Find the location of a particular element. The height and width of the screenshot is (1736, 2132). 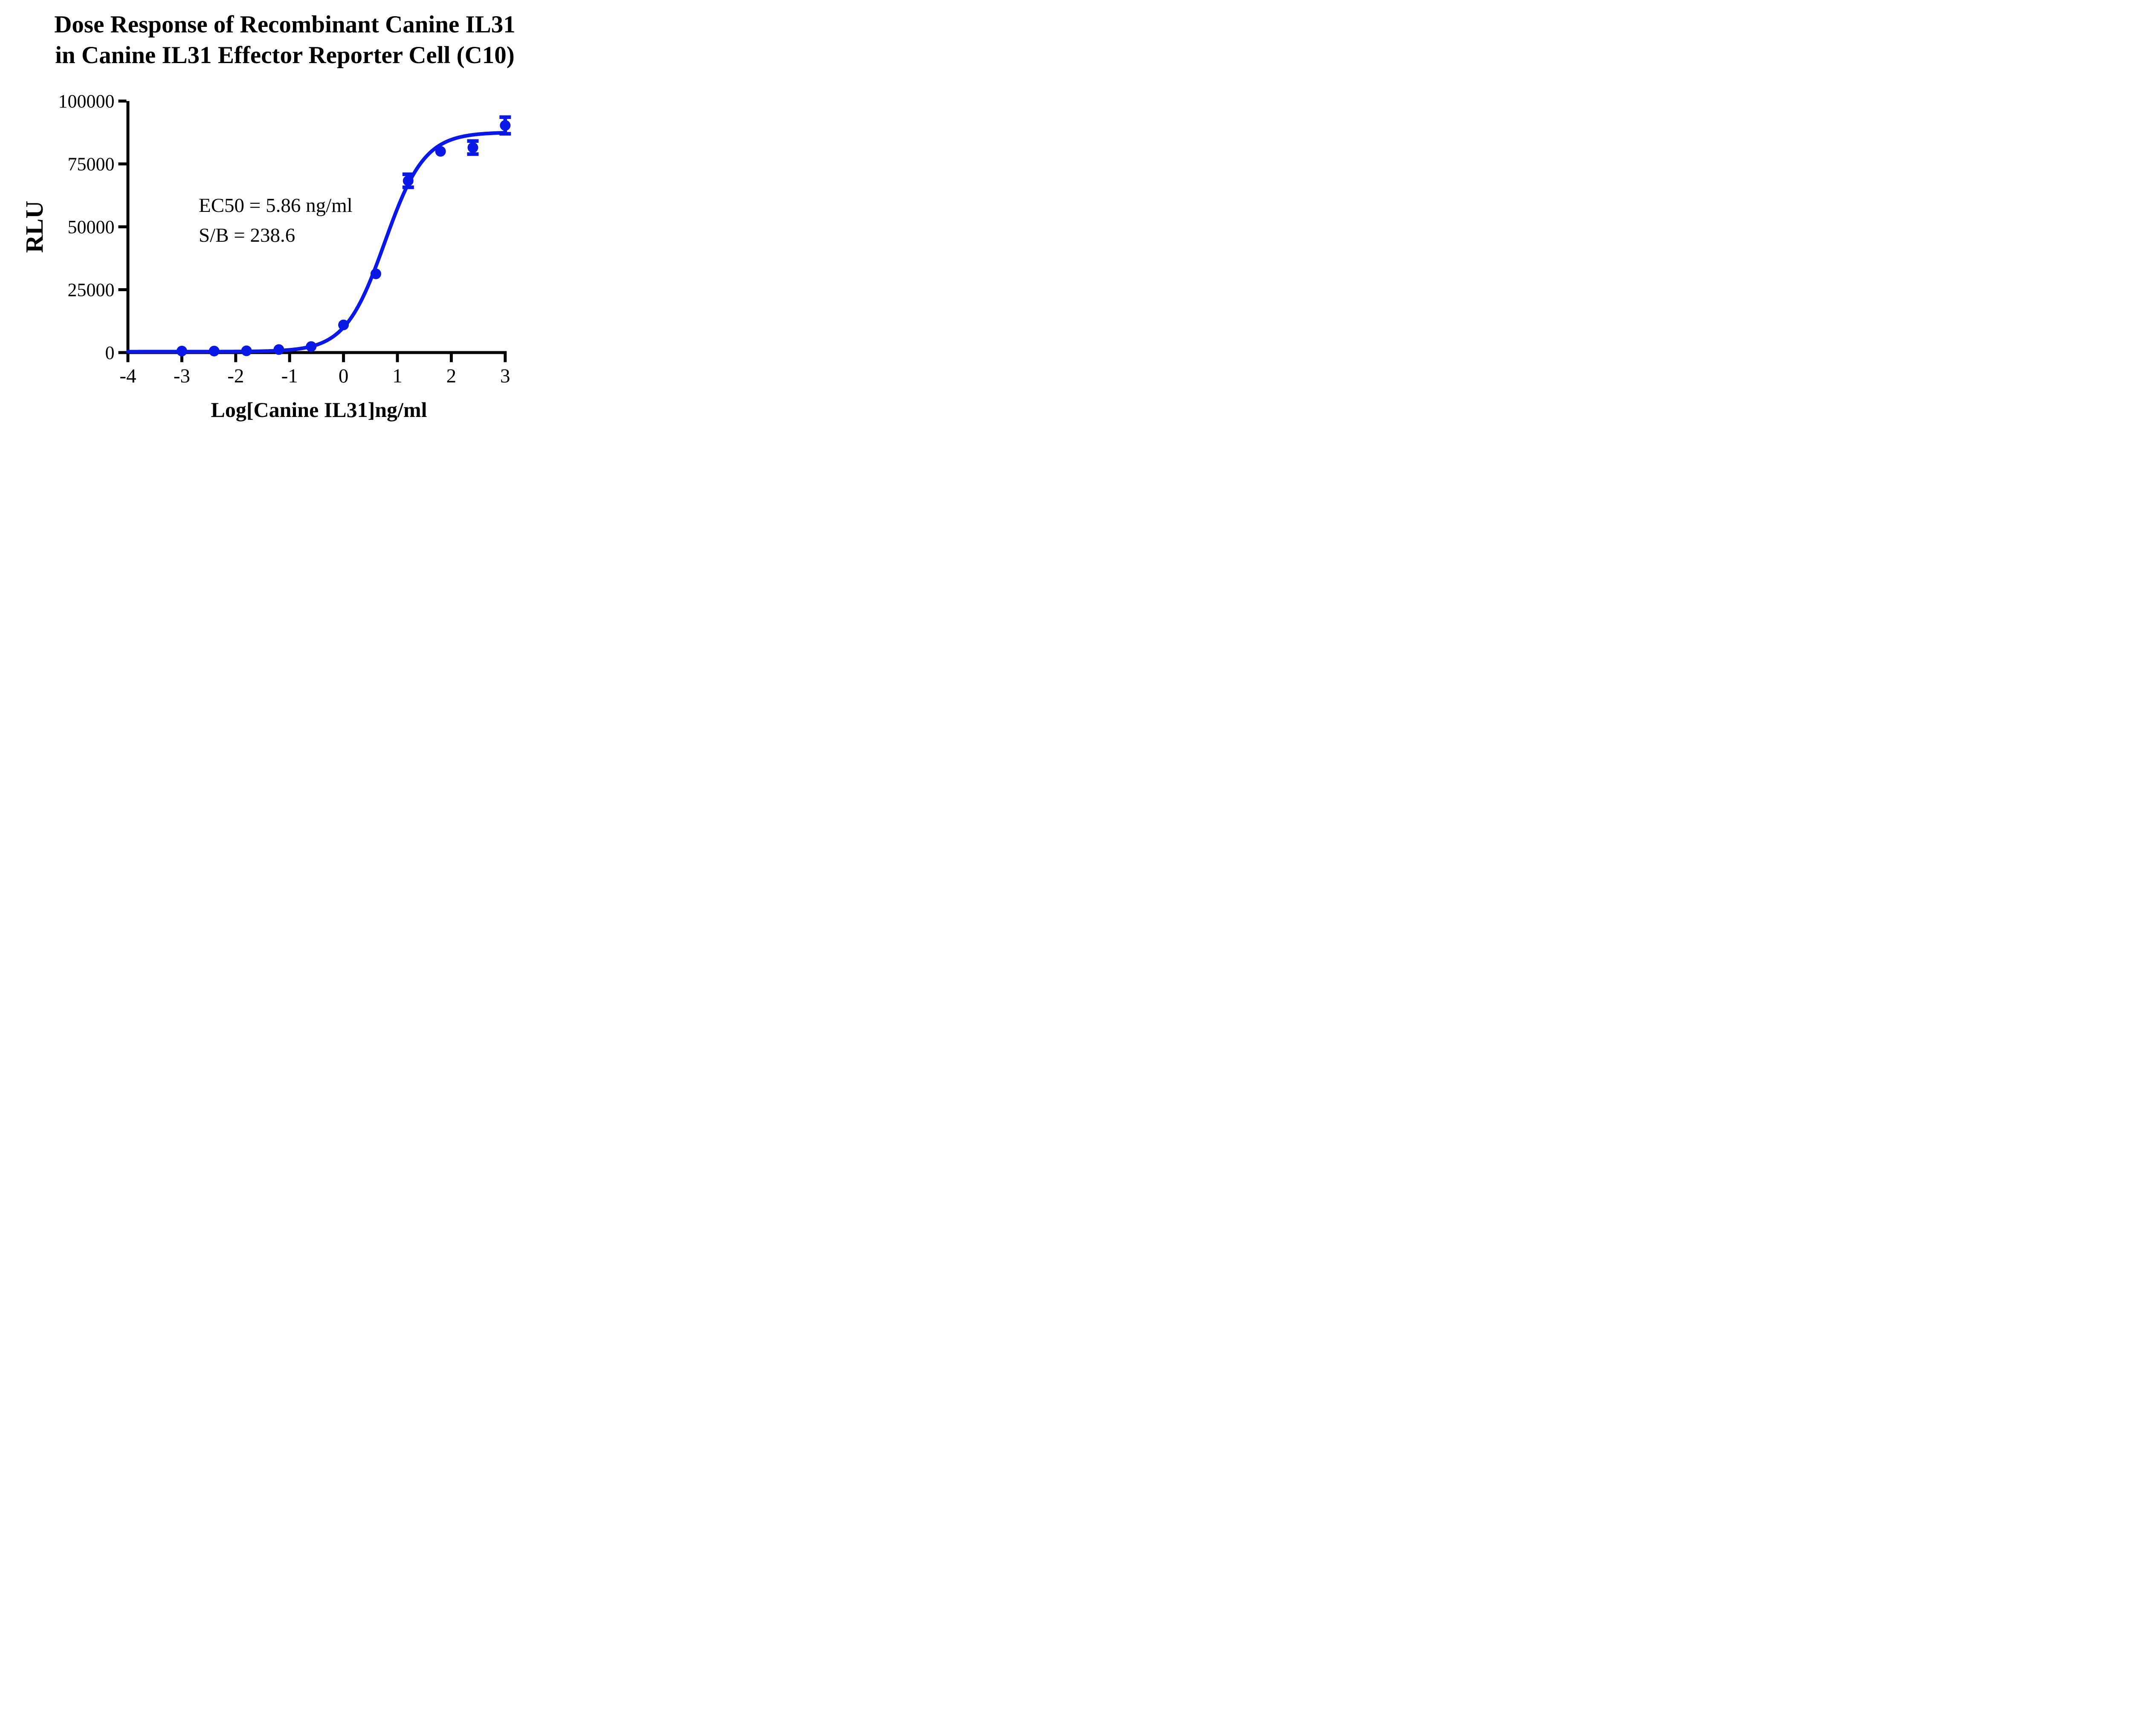

plot-area: 0 25000 50000 75000 100000 -4 -3 -2 -1 0 1 2 3 is located at coordinates (284, 239).